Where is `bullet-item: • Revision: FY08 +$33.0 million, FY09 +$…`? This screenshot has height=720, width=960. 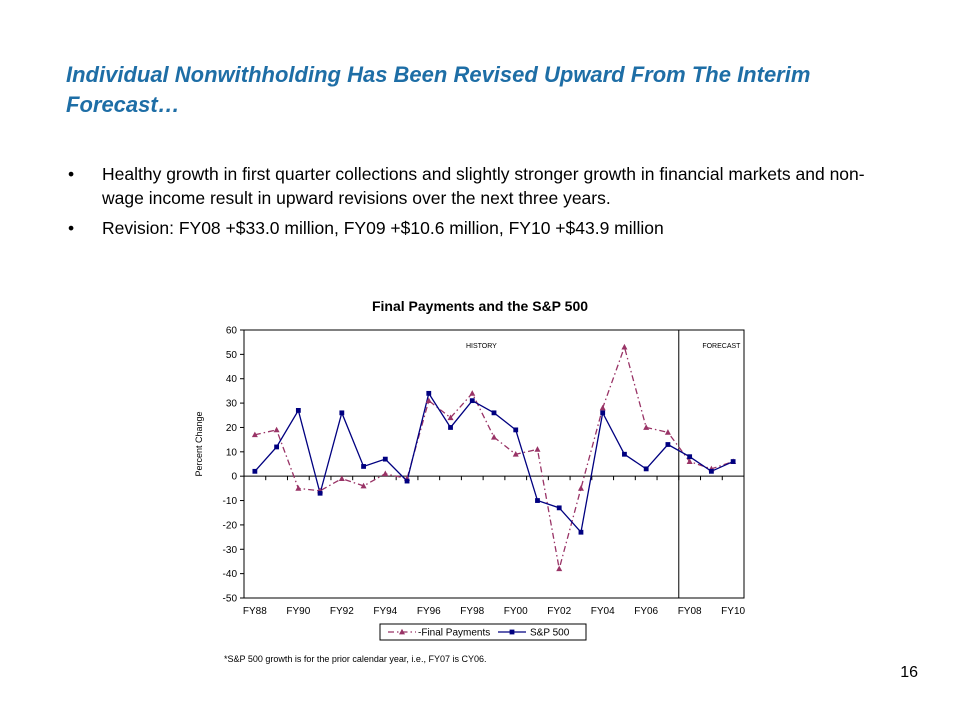
bullet-item: • Revision: FY08 +$33.0 million, FY09 +$… is located at coordinates (483, 228).